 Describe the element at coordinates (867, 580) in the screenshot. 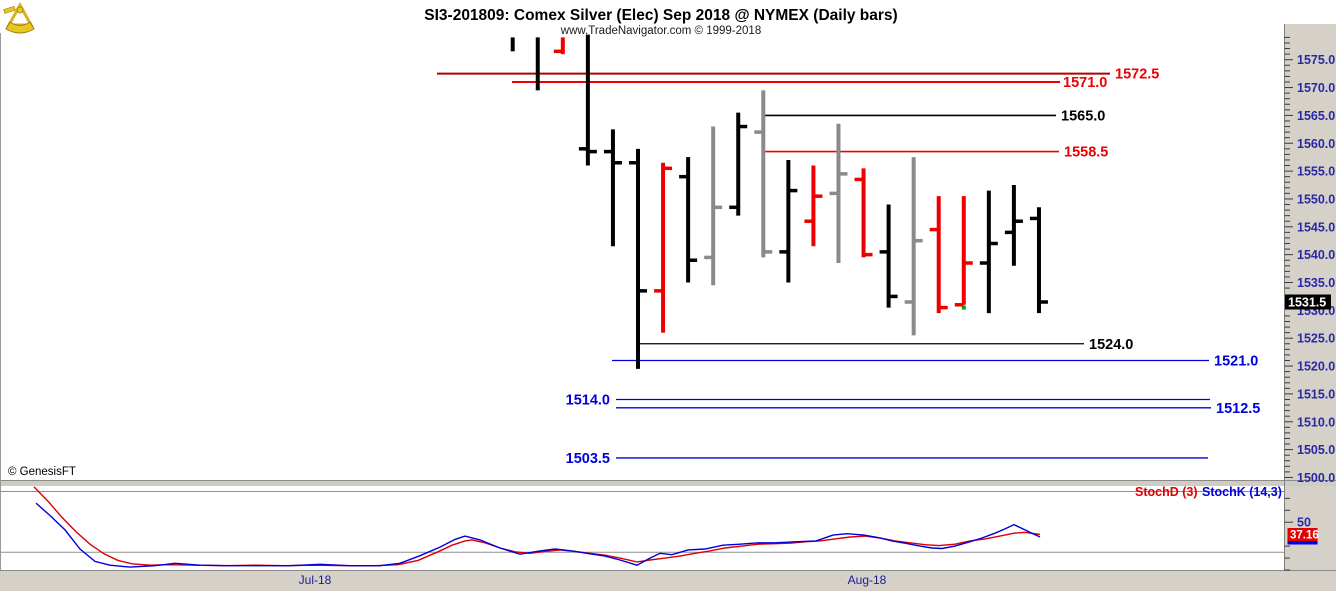

I see `date-axis-label: Aug-18` at that location.